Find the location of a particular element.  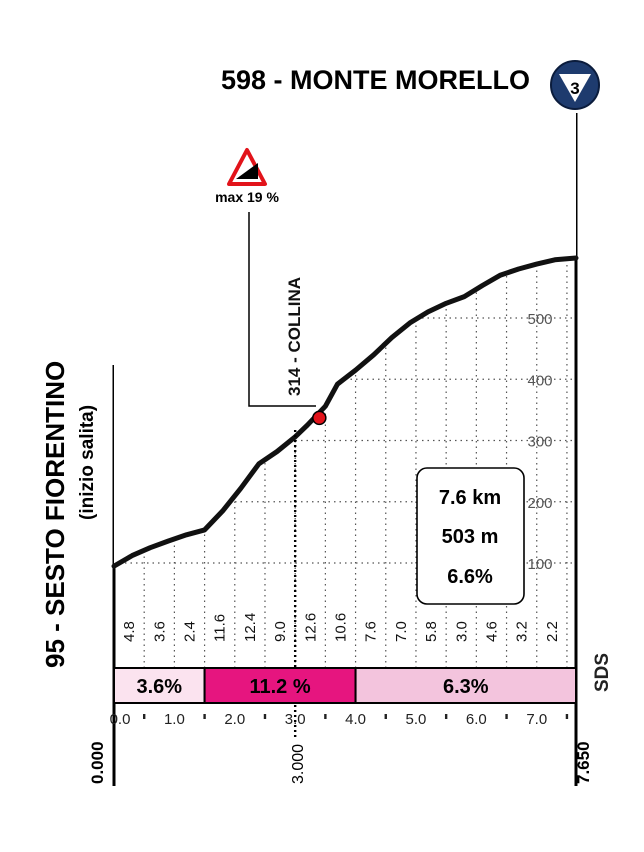

max-gradient-label: max 19 % is located at coordinates (247, 197).